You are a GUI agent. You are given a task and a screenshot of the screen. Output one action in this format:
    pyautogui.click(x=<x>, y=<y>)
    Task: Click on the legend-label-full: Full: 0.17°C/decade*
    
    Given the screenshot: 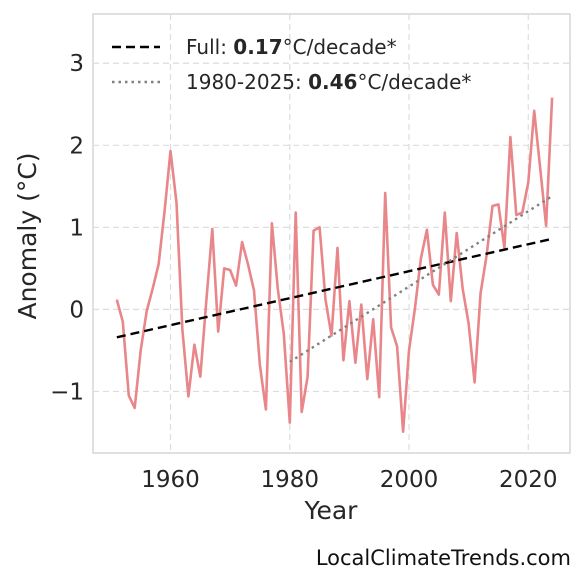 What is the action you would take?
    pyautogui.click(x=291, y=47)
    